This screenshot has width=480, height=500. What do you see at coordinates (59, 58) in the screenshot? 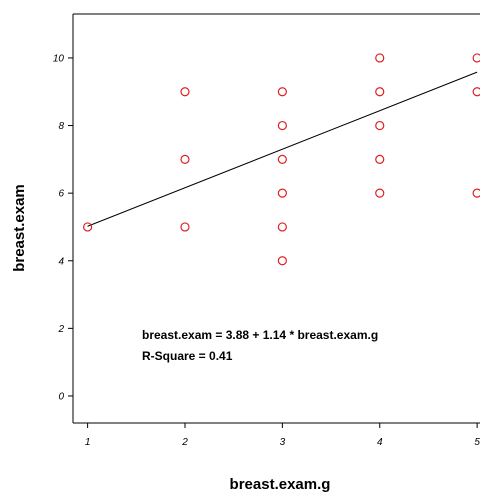
I see `y-tick-label: 10` at bounding box center [59, 58].